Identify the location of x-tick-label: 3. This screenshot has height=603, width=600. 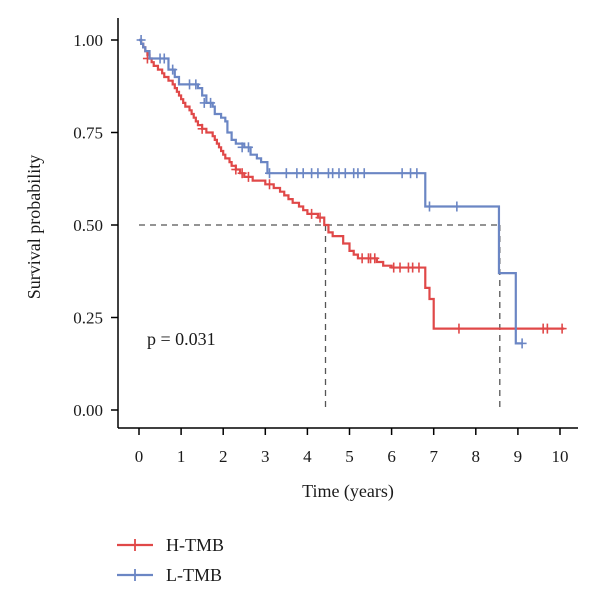
(265, 456).